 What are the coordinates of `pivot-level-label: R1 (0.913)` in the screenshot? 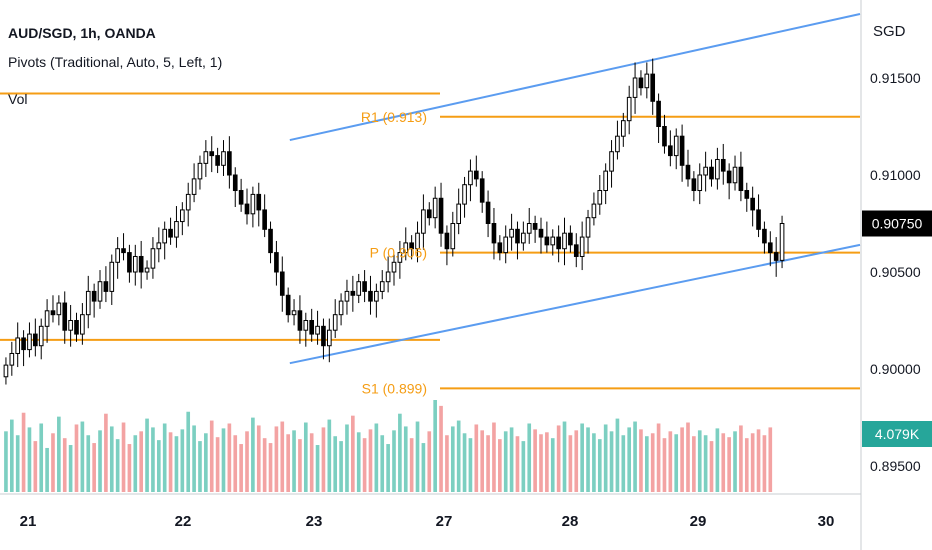 It's located at (394, 117).